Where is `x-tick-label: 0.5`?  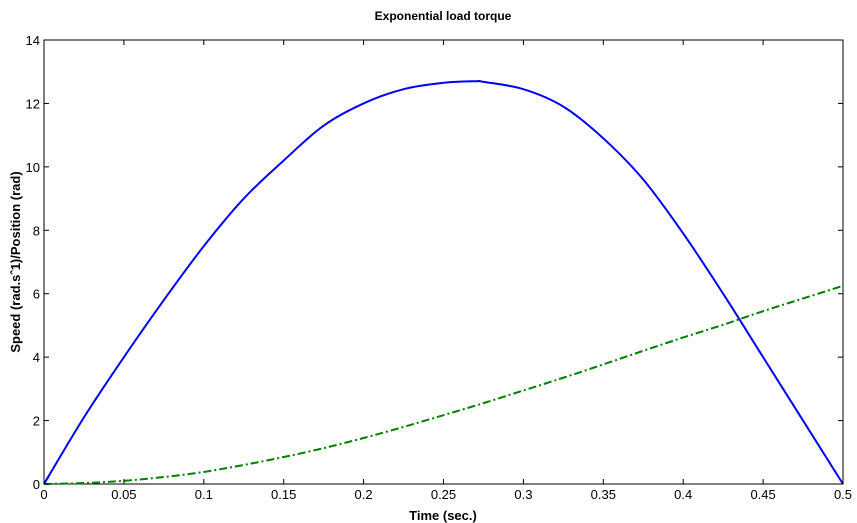
x-tick-label: 0.5 is located at coordinates (843, 494).